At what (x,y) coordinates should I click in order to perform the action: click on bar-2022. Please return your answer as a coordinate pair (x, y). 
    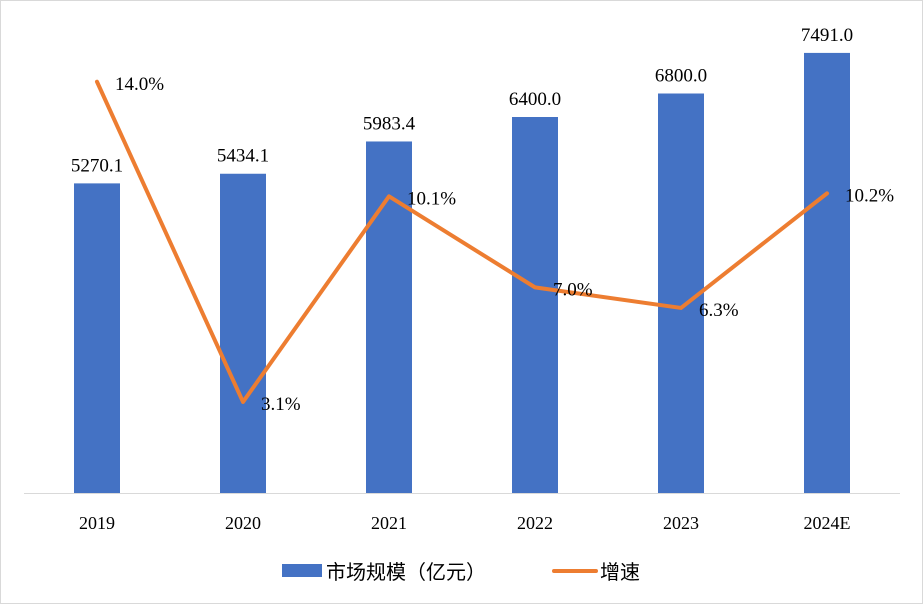
    Looking at the image, I should click on (535, 305).